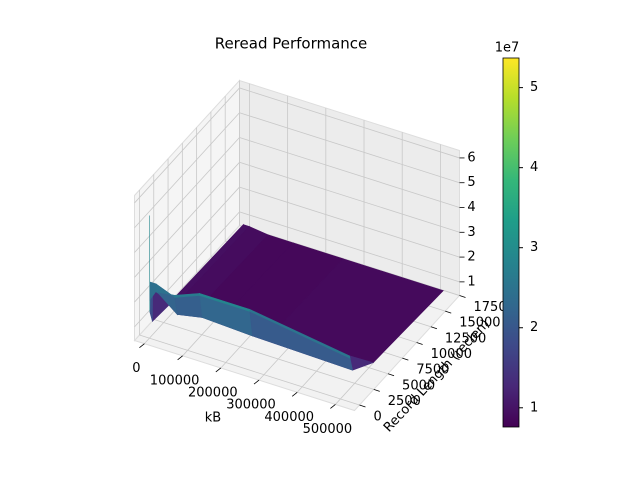 This screenshot has height=480, width=640. What do you see at coordinates (534, 87) in the screenshot?
I see `colorbar-tick-label: 5` at bounding box center [534, 87].